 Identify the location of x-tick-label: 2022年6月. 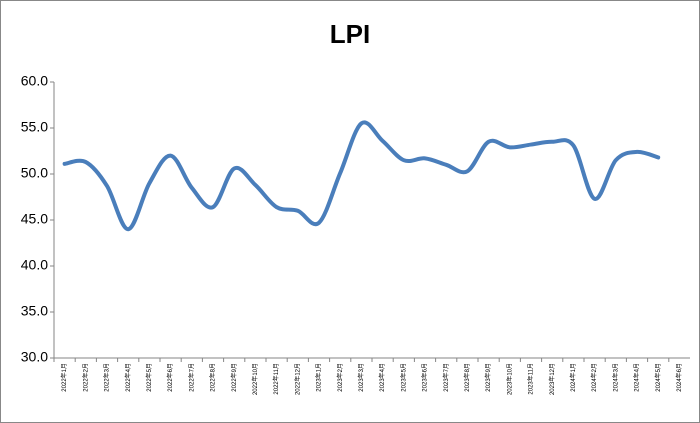
(170, 377).